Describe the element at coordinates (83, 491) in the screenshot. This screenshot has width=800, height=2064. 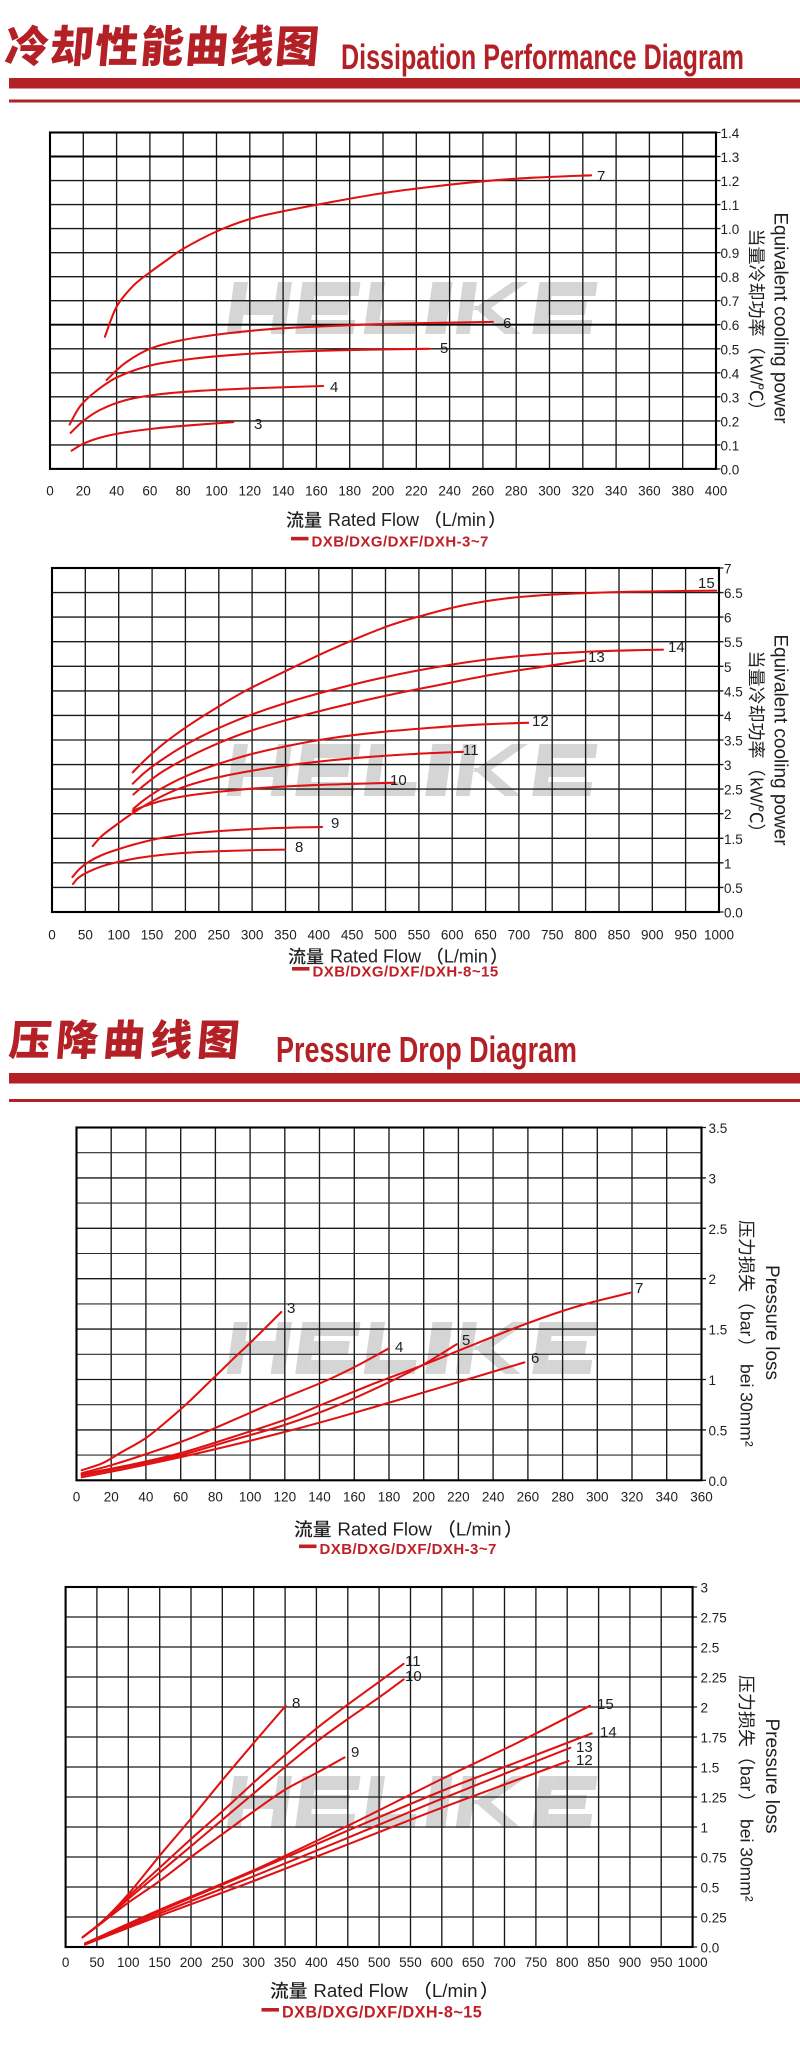
I see `svg-text: 20` at that location.